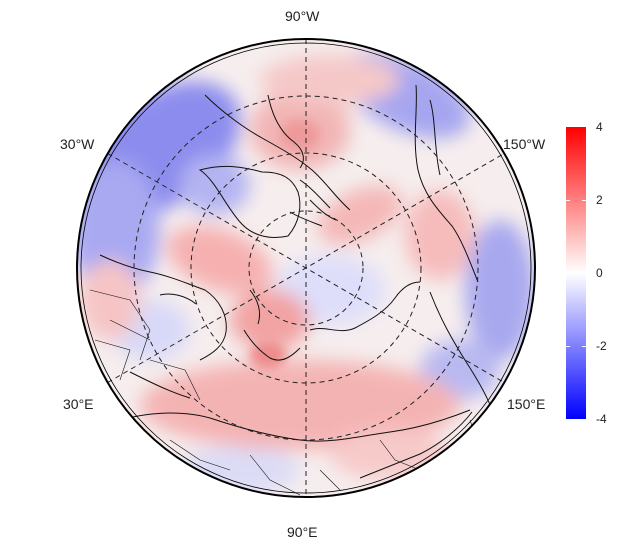 Image resolution: width=625 pixels, height=552 pixels. What do you see at coordinates (599, 273) in the screenshot?
I see `colorbar-tick-label: 0` at bounding box center [599, 273].